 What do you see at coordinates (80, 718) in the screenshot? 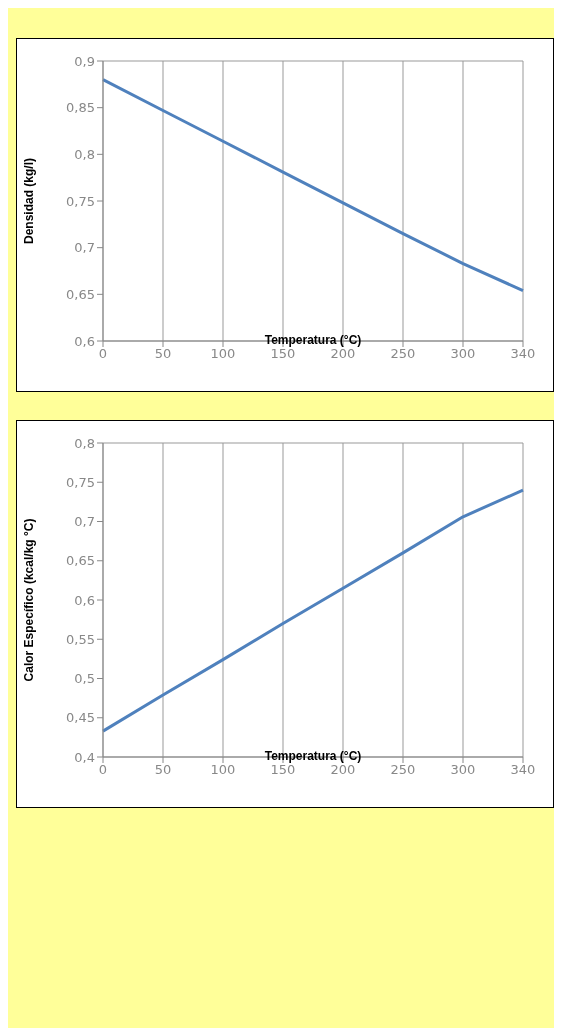
I see `y-tick-label: 0,45` at bounding box center [80, 718].